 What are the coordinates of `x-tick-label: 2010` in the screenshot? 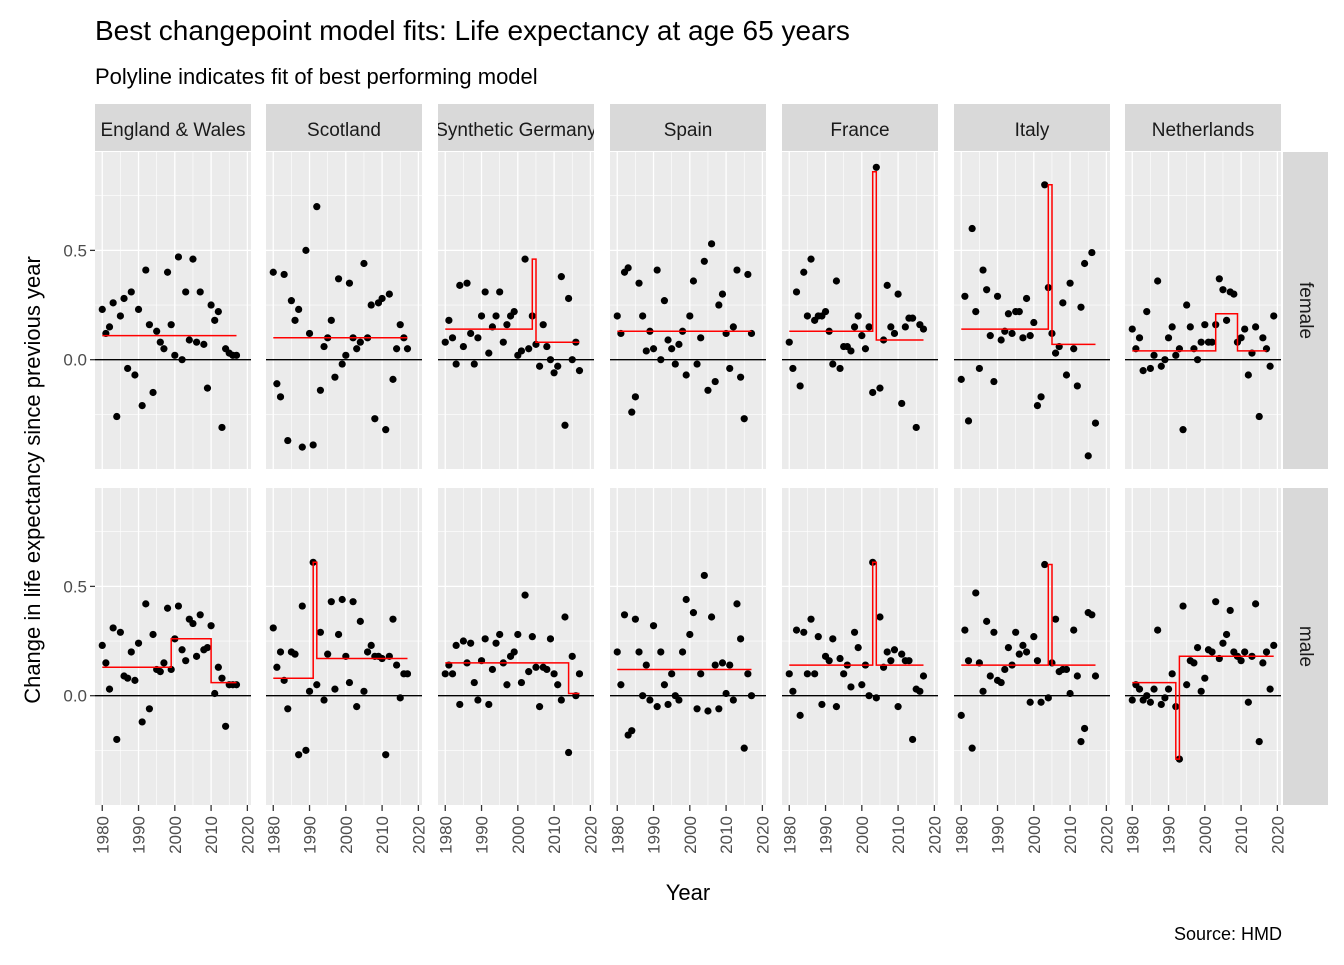 It's located at (898, 835).